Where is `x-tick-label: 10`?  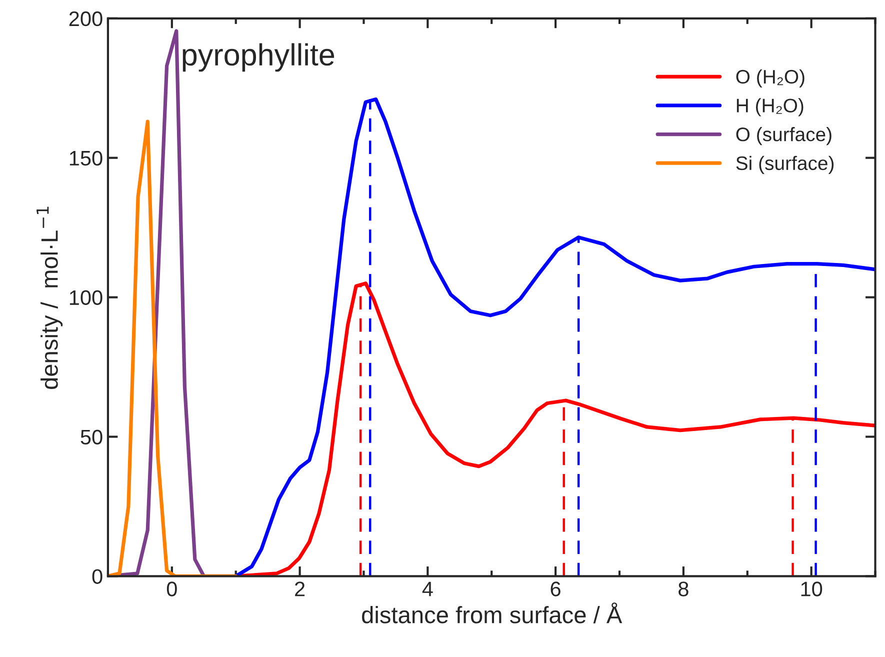
x-tick-label: 10 is located at coordinates (811, 589).